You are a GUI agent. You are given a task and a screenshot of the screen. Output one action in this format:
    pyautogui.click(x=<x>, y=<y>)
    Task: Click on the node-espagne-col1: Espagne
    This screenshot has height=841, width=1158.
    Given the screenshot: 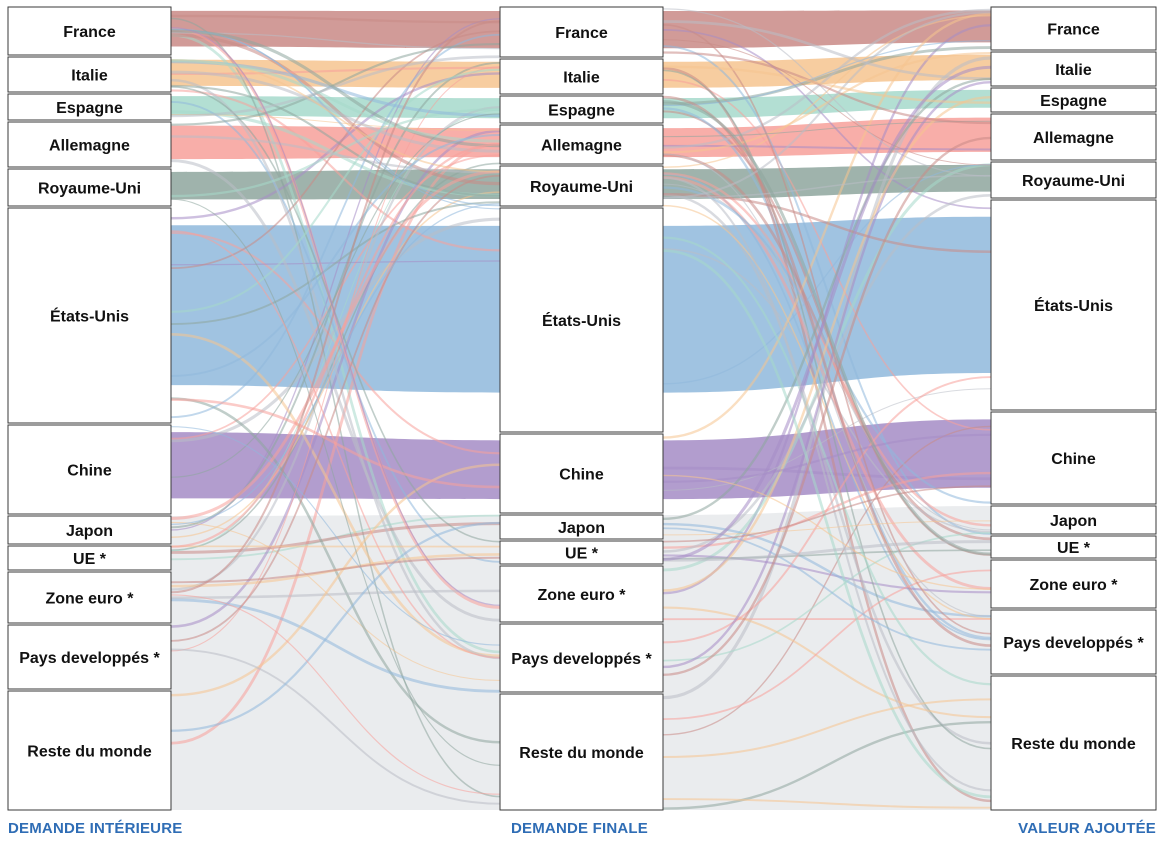 What is the action you would take?
    pyautogui.click(x=89, y=107)
    